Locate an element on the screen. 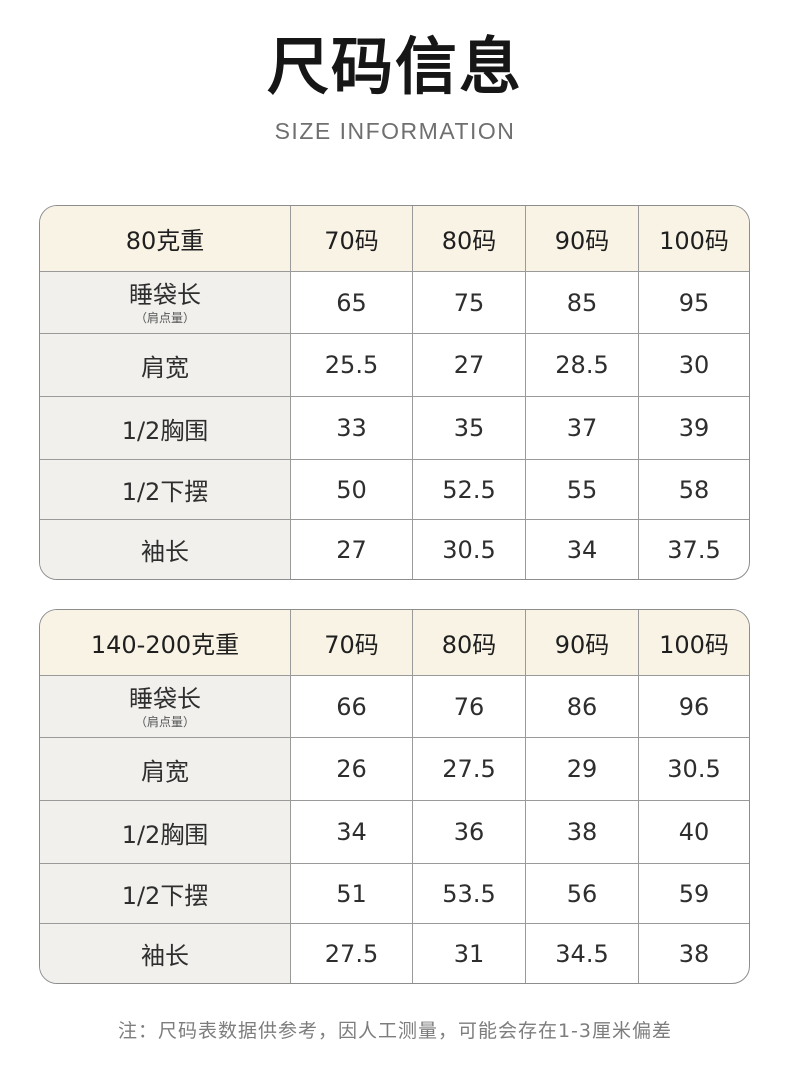  table-cell: 53.5 is located at coordinates (469, 894).